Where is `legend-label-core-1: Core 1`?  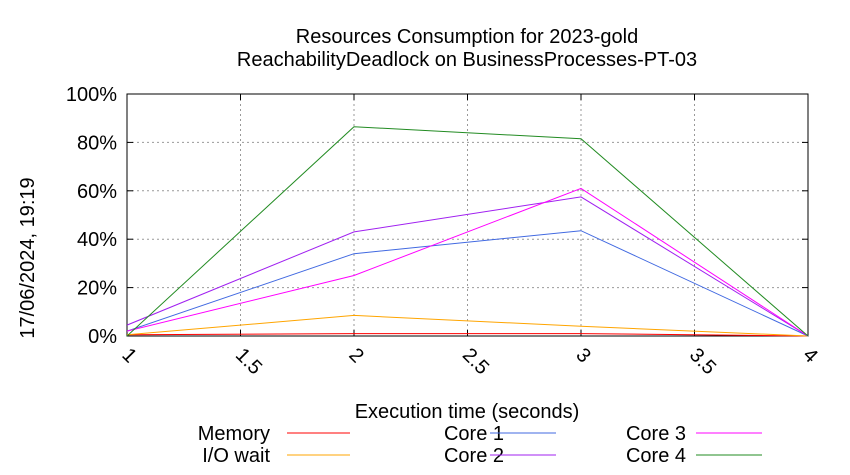 legend-label-core-1: Core 1 is located at coordinates (474, 434).